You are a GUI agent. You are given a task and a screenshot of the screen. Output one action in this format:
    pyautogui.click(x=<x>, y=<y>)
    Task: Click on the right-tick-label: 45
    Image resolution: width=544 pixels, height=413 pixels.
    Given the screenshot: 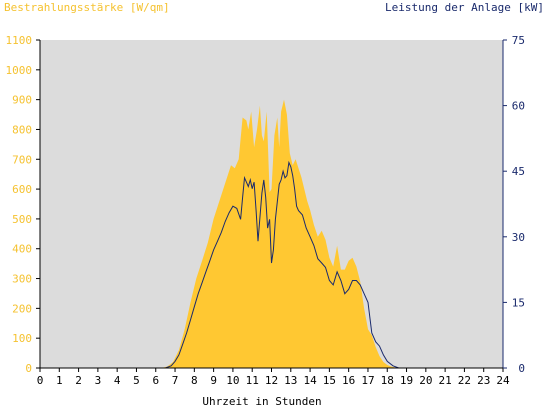 What is the action you would take?
    pyautogui.click(x=518, y=171)
    